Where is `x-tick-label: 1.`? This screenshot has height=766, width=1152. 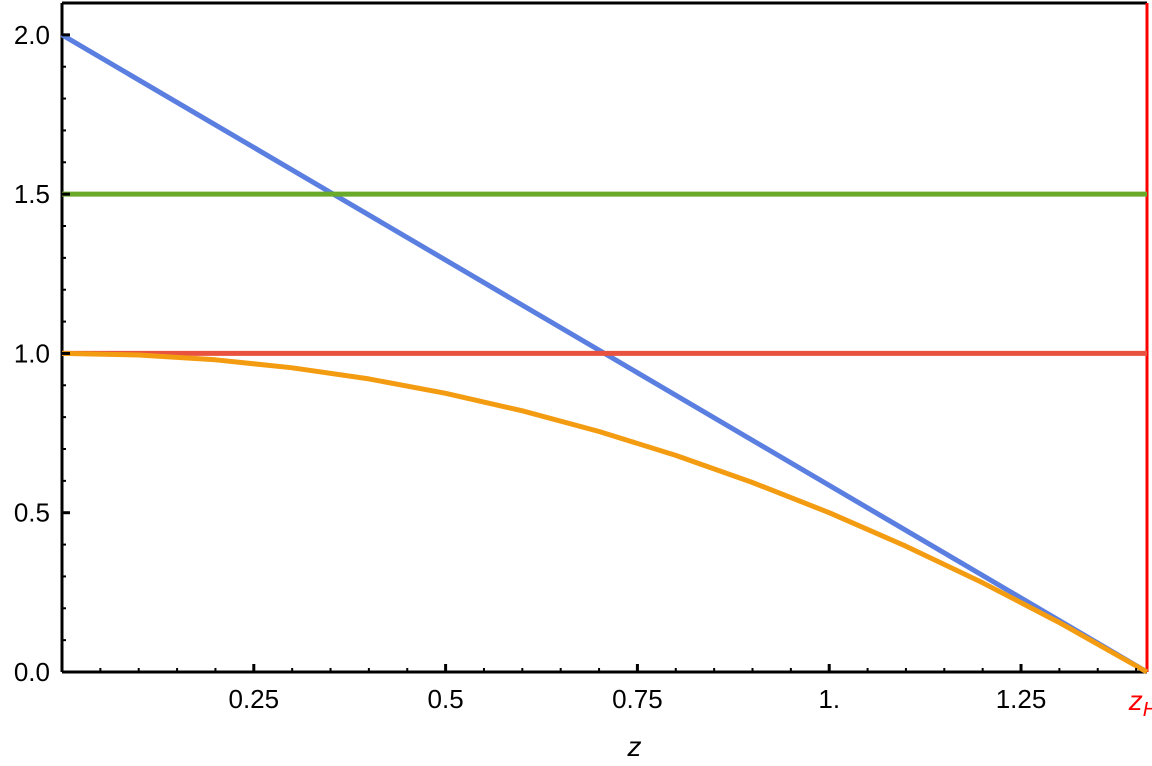 x-tick-label: 1. is located at coordinates (829, 699).